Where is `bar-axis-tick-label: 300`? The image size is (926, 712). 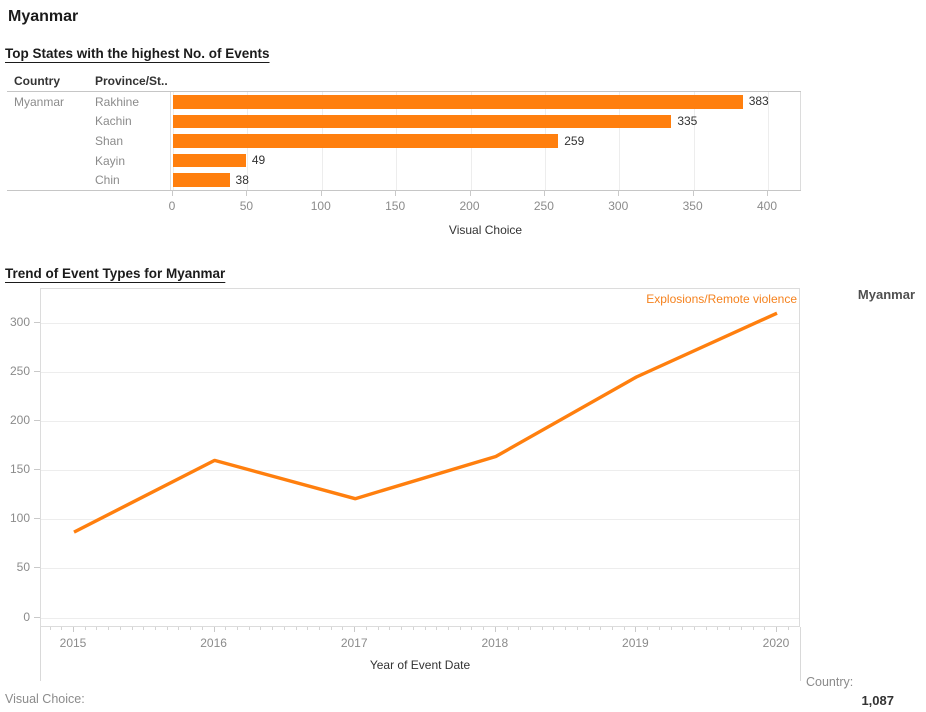 bar-axis-tick-label: 300 is located at coordinates (618, 206).